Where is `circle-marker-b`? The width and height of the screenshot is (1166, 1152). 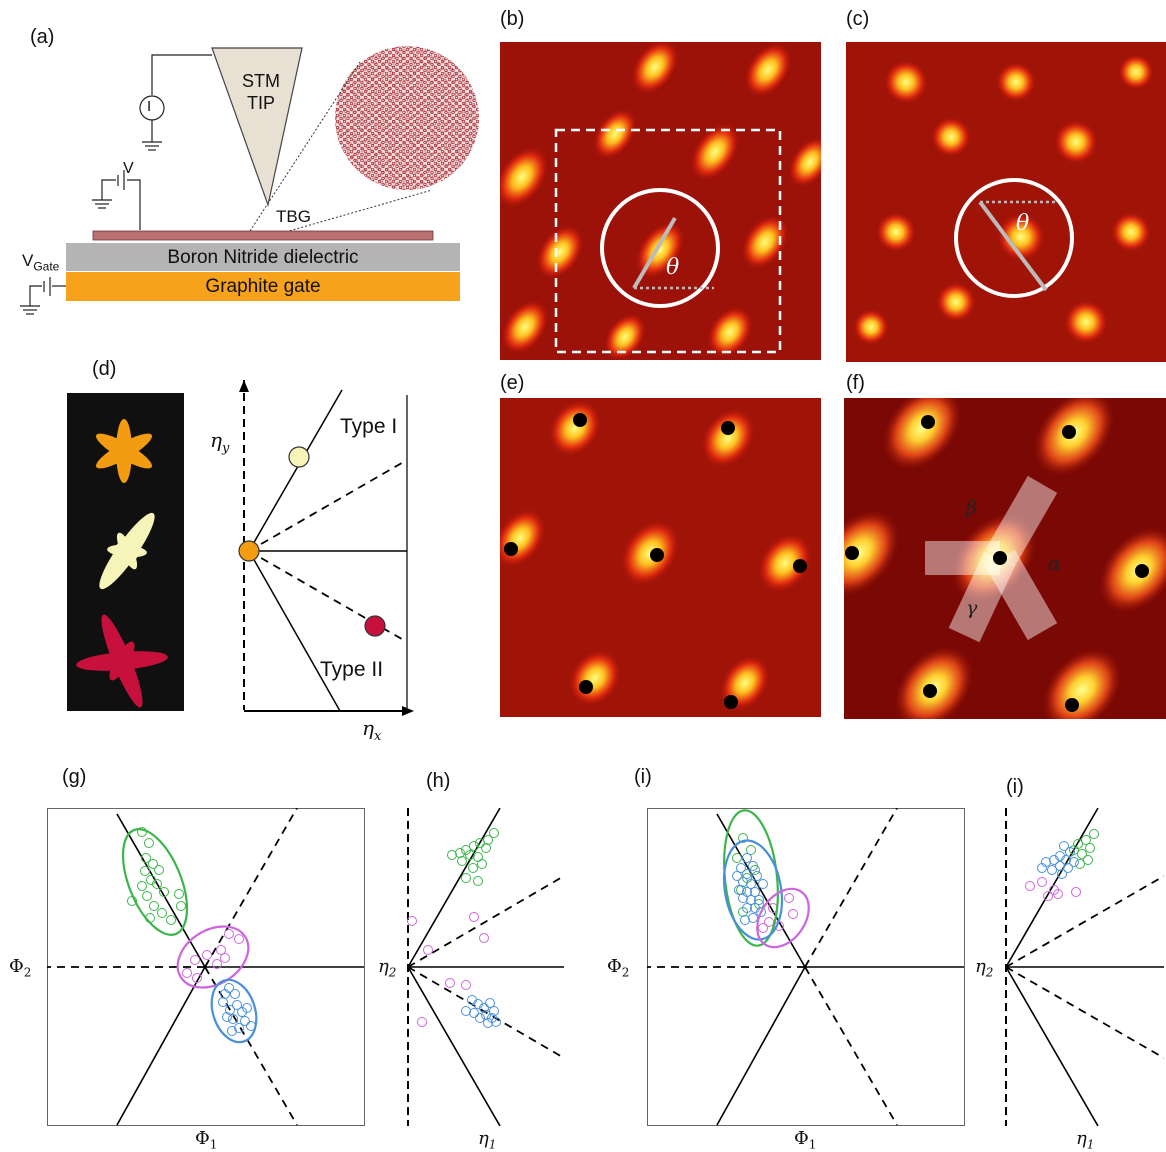
circle-marker-b is located at coordinates (660, 248).